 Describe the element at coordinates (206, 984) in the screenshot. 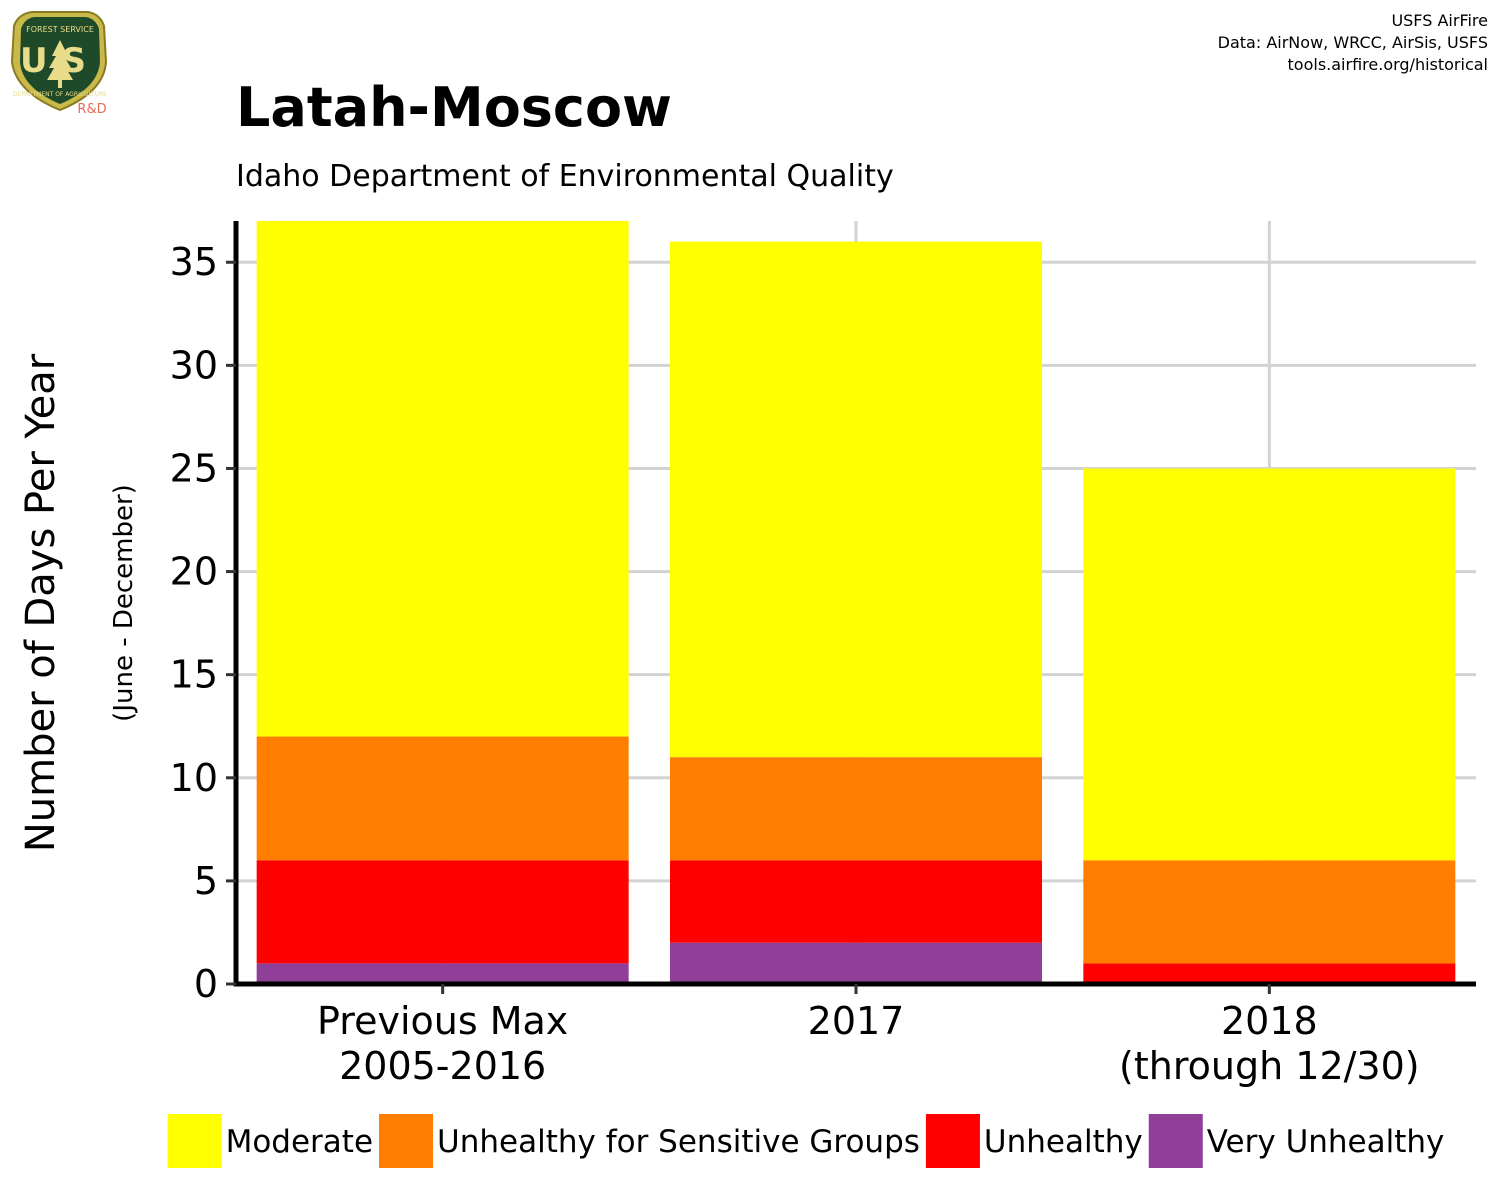

I see `y-tick-label: 0` at that location.